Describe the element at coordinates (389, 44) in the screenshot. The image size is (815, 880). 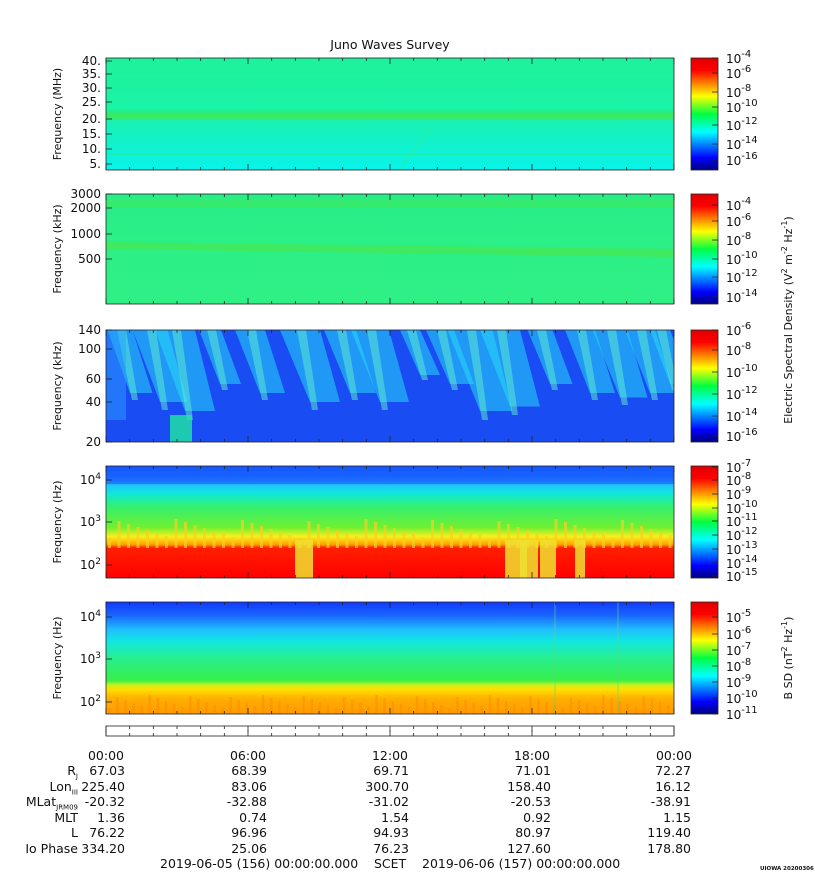
I see `chart-title: Juno Waves Survey` at that location.